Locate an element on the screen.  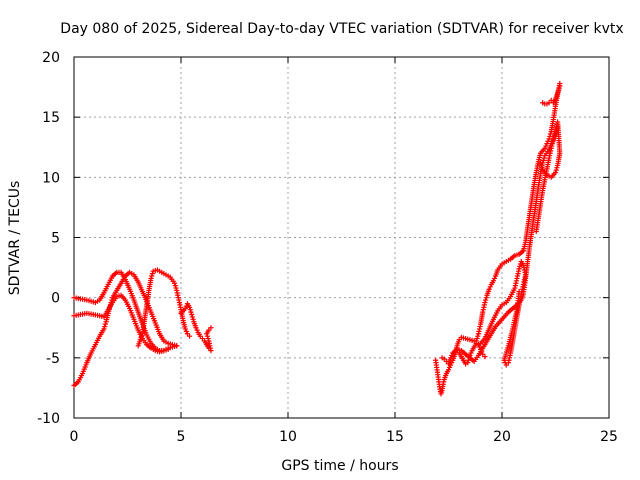
series-track-k is located at coordinates (472, 353).